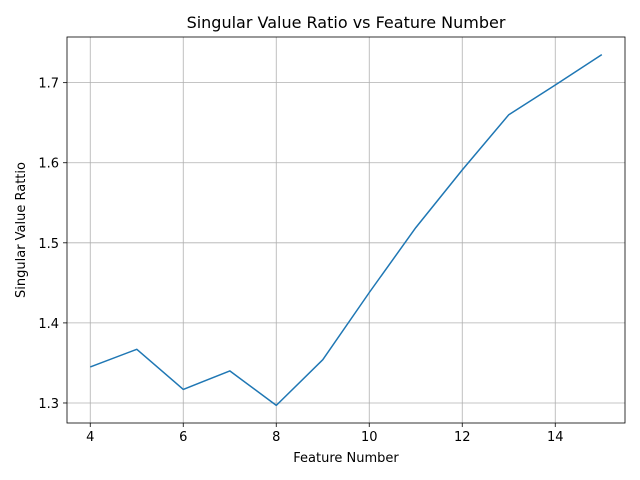 This screenshot has height=480, width=640. I want to click on x-tick-label: 12, so click(462, 437).